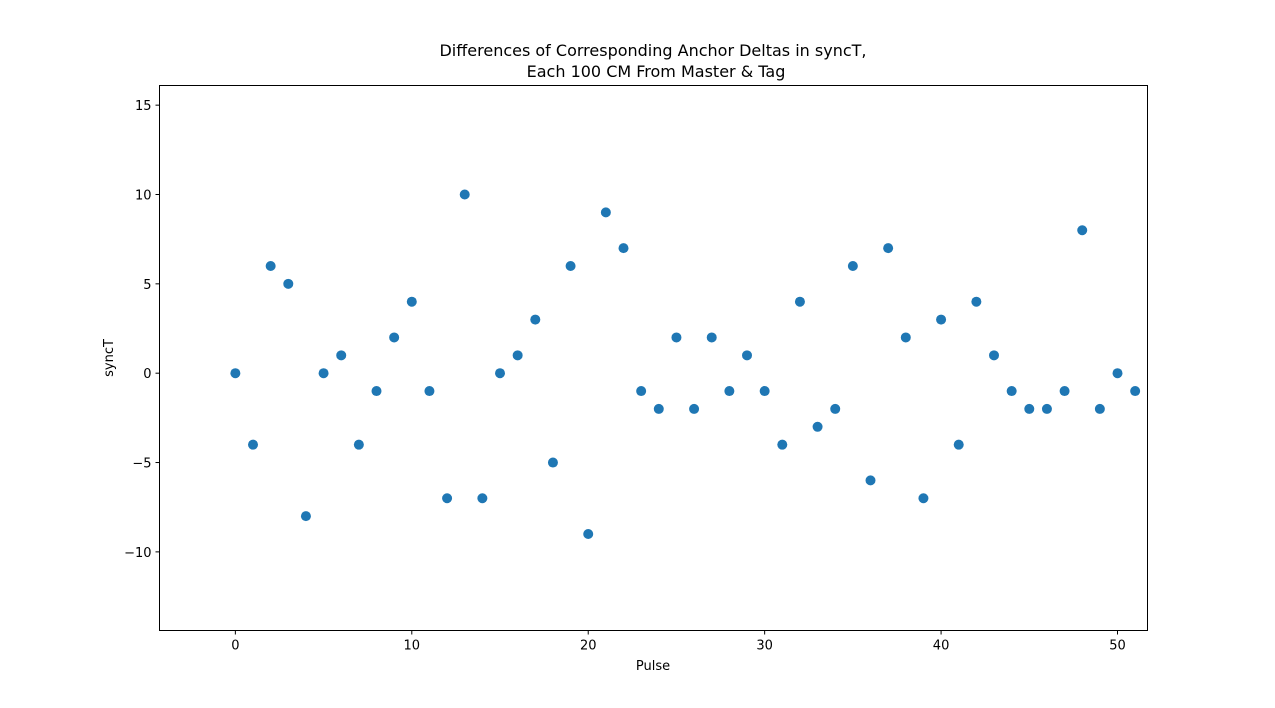  Describe the element at coordinates (137, 553) in the screenshot. I see `y-tick-label: −10` at that location.